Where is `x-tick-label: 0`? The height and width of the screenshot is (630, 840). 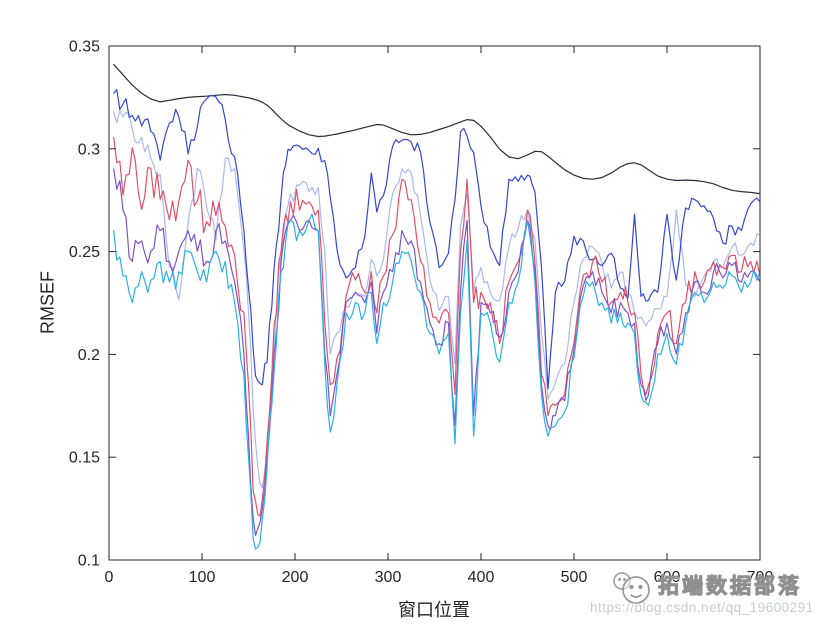
x-tick-label: 0 is located at coordinates (109, 577).